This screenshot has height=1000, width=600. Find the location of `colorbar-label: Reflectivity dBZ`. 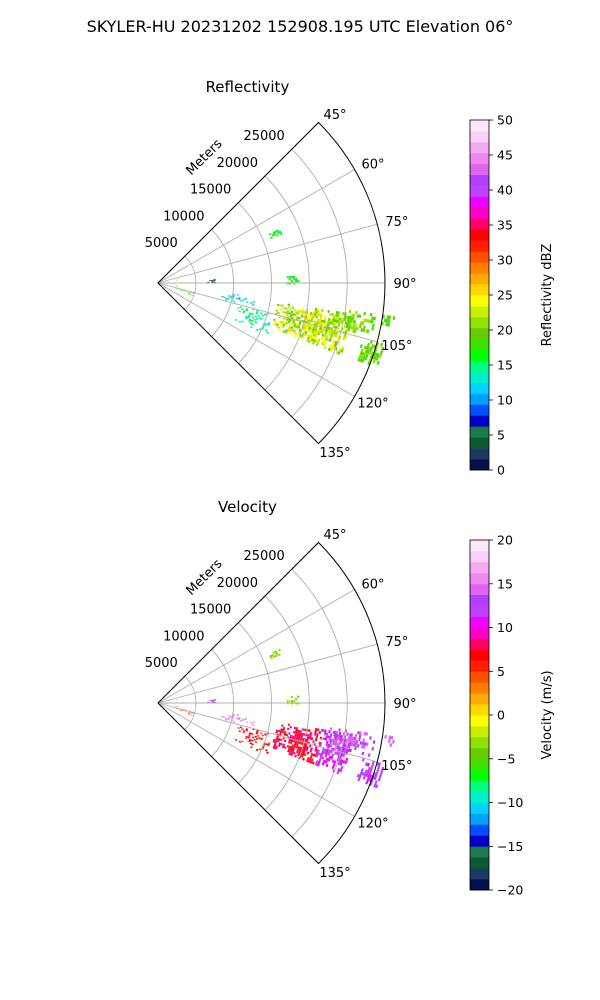

colorbar-label: Reflectivity dBZ is located at coordinates (547, 295).